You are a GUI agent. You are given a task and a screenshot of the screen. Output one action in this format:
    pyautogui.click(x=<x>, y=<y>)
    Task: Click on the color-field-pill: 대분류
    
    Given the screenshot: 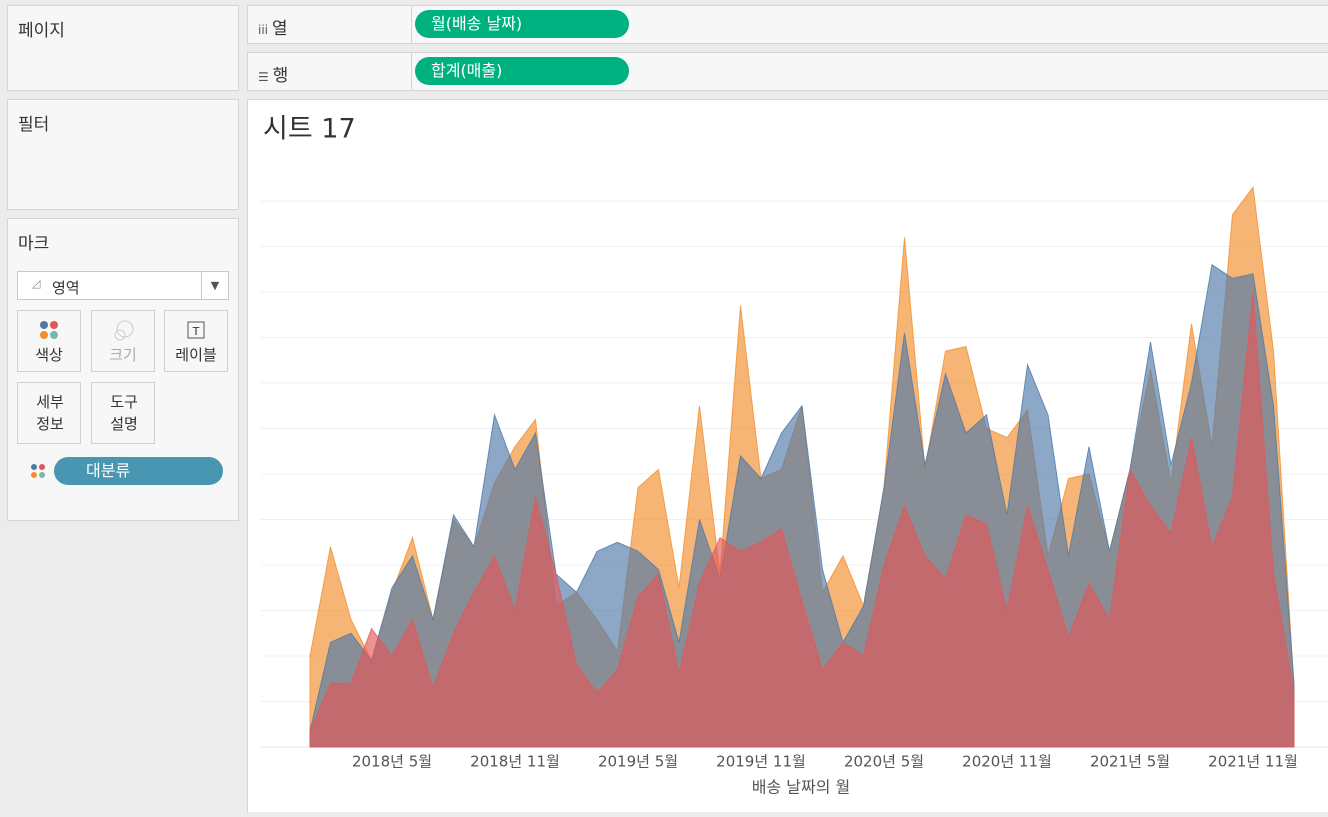 What is the action you would take?
    pyautogui.click(x=138, y=471)
    